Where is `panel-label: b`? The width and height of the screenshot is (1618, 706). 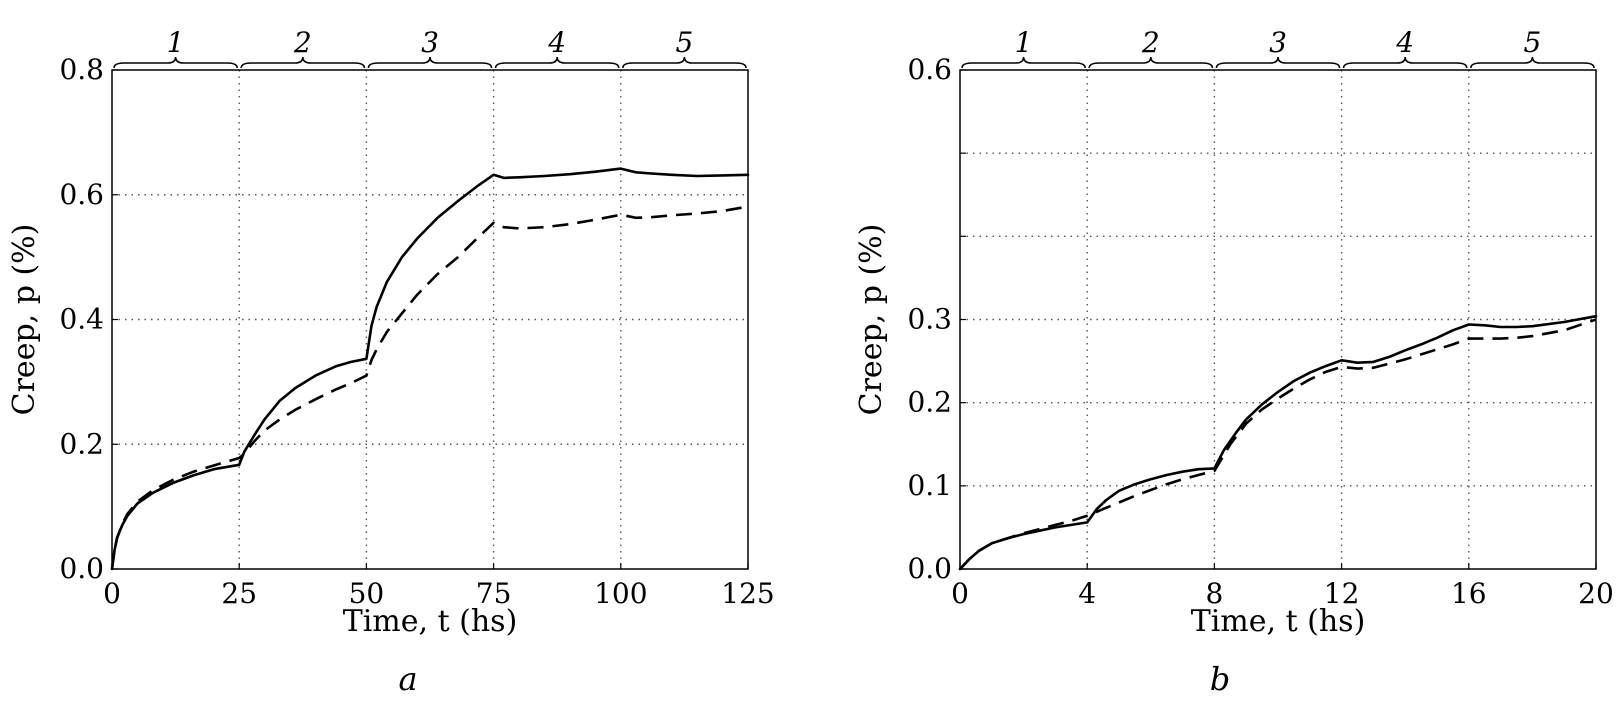
panel-label: b is located at coordinates (1220, 679).